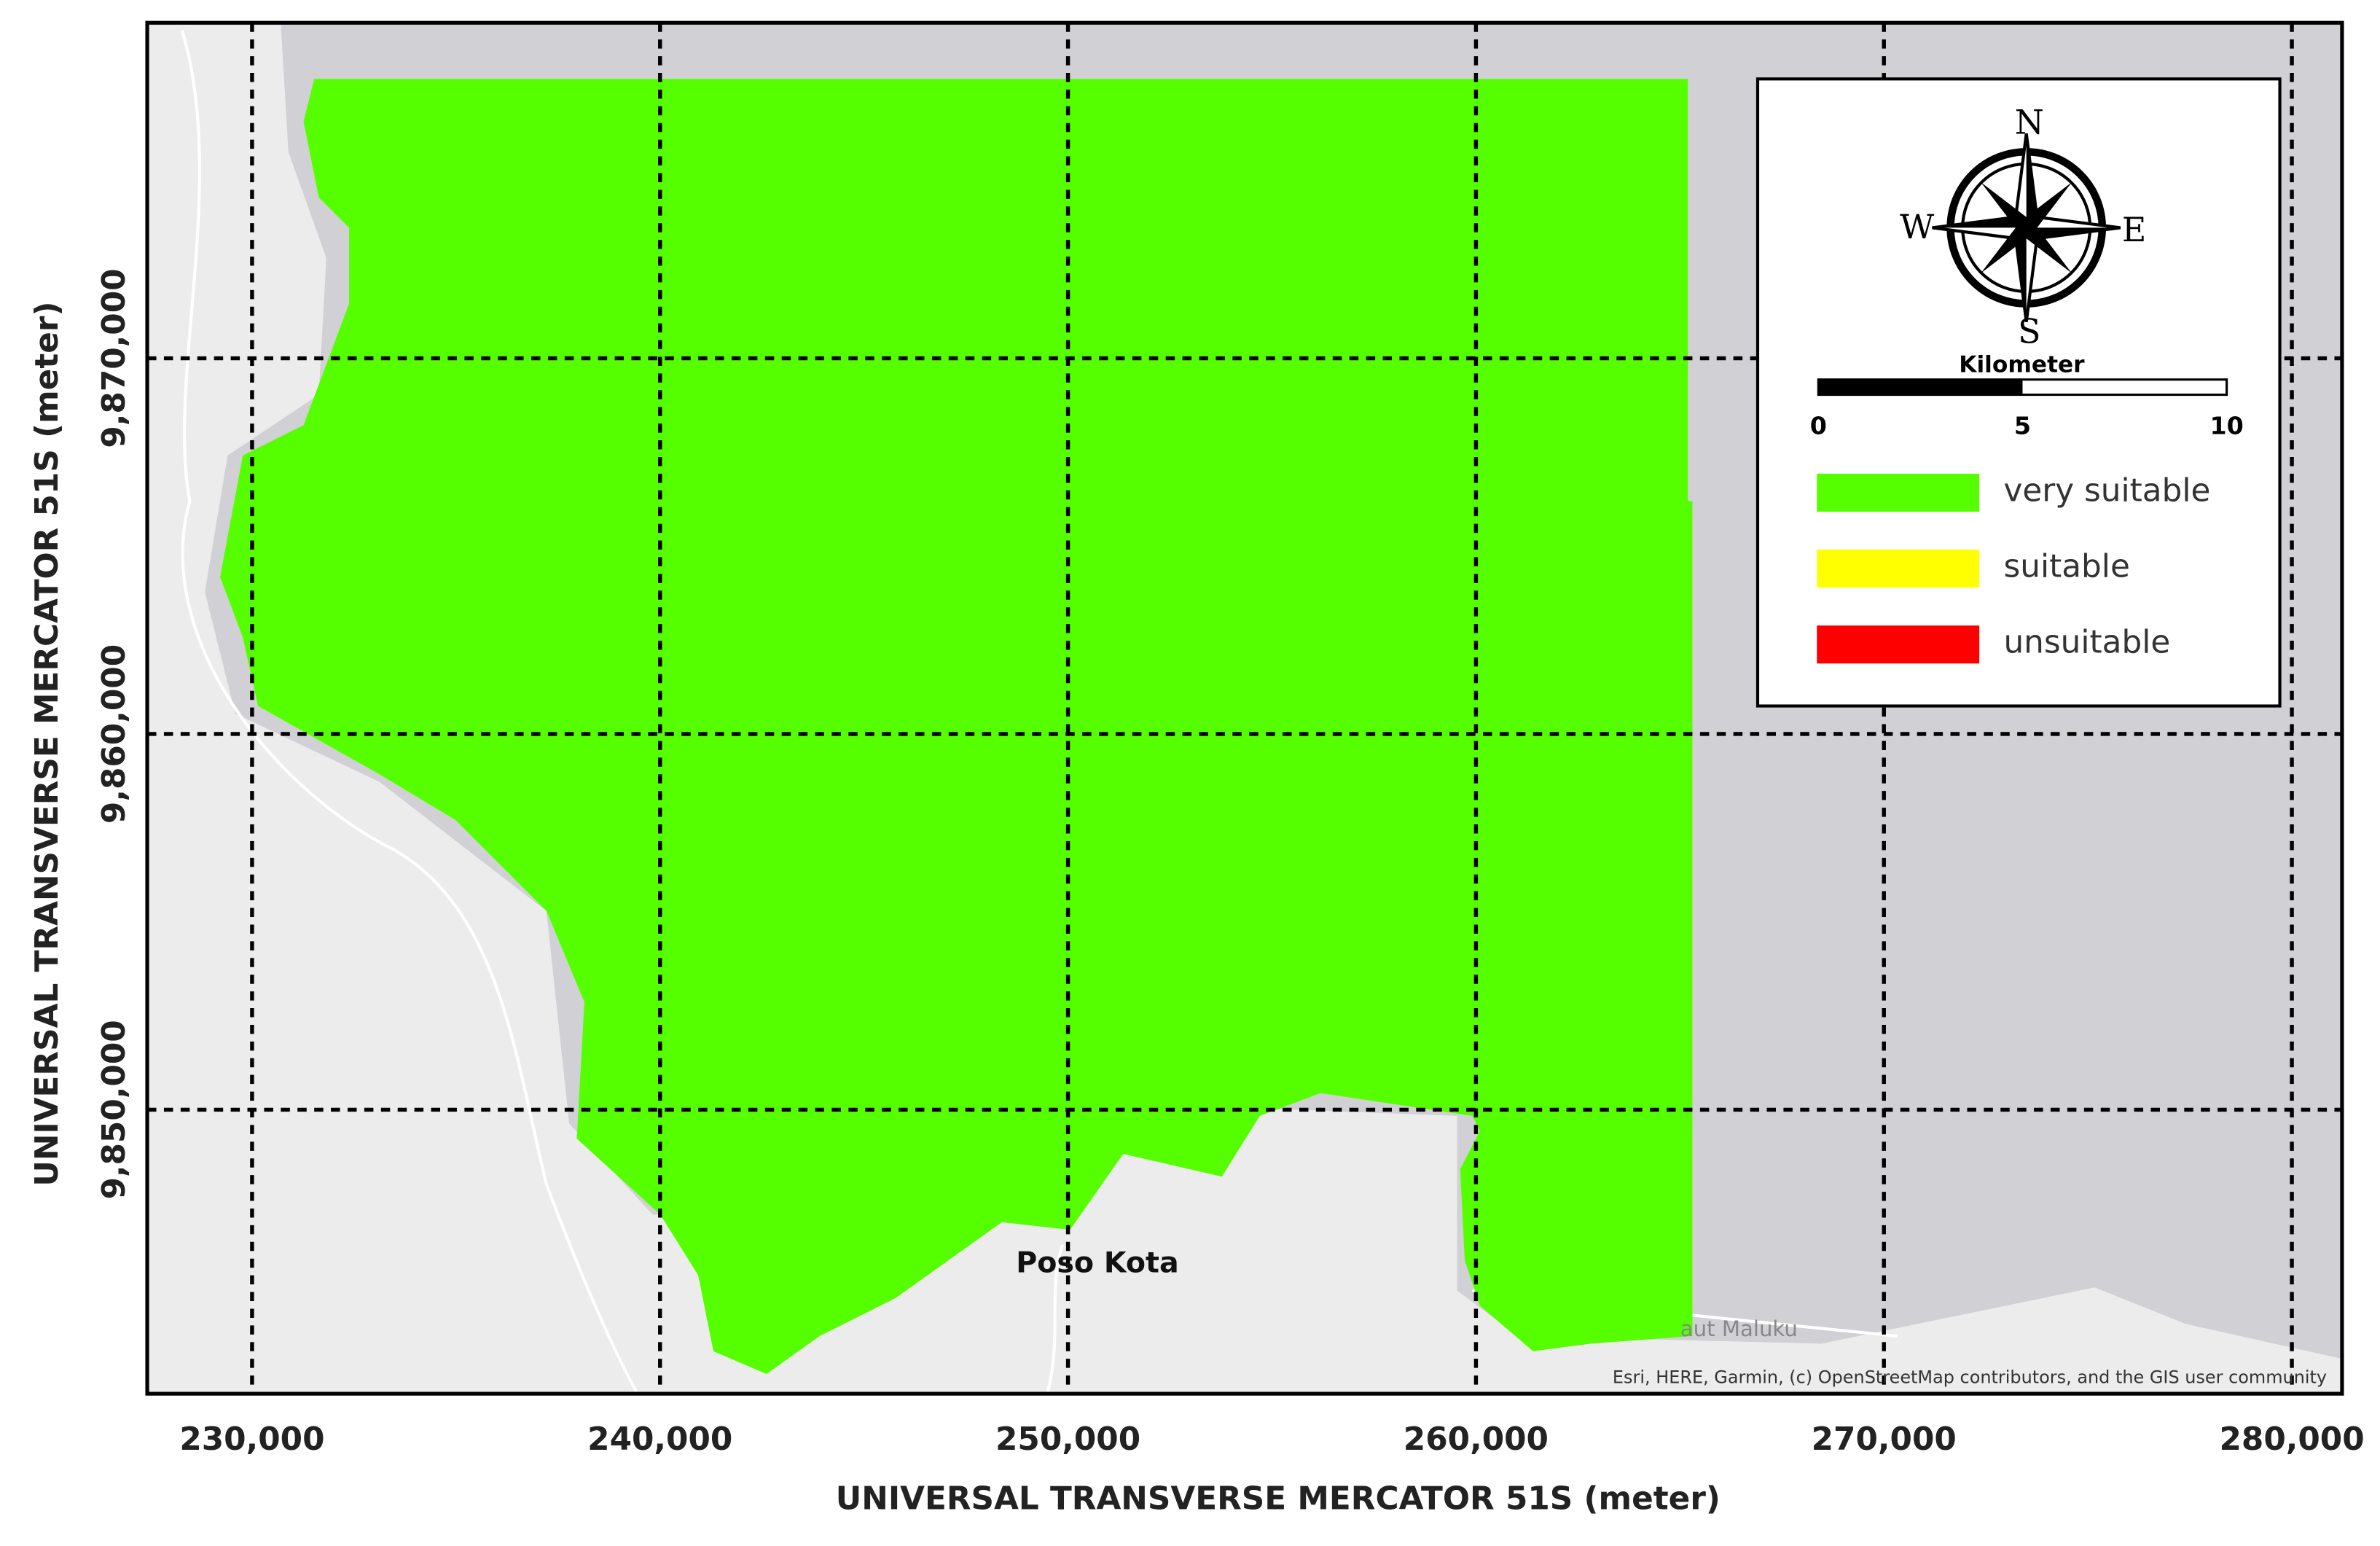 The height and width of the screenshot is (1546, 2380). Describe the element at coordinates (1819, 426) in the screenshot. I see `scale-tick-label: 0` at that location.